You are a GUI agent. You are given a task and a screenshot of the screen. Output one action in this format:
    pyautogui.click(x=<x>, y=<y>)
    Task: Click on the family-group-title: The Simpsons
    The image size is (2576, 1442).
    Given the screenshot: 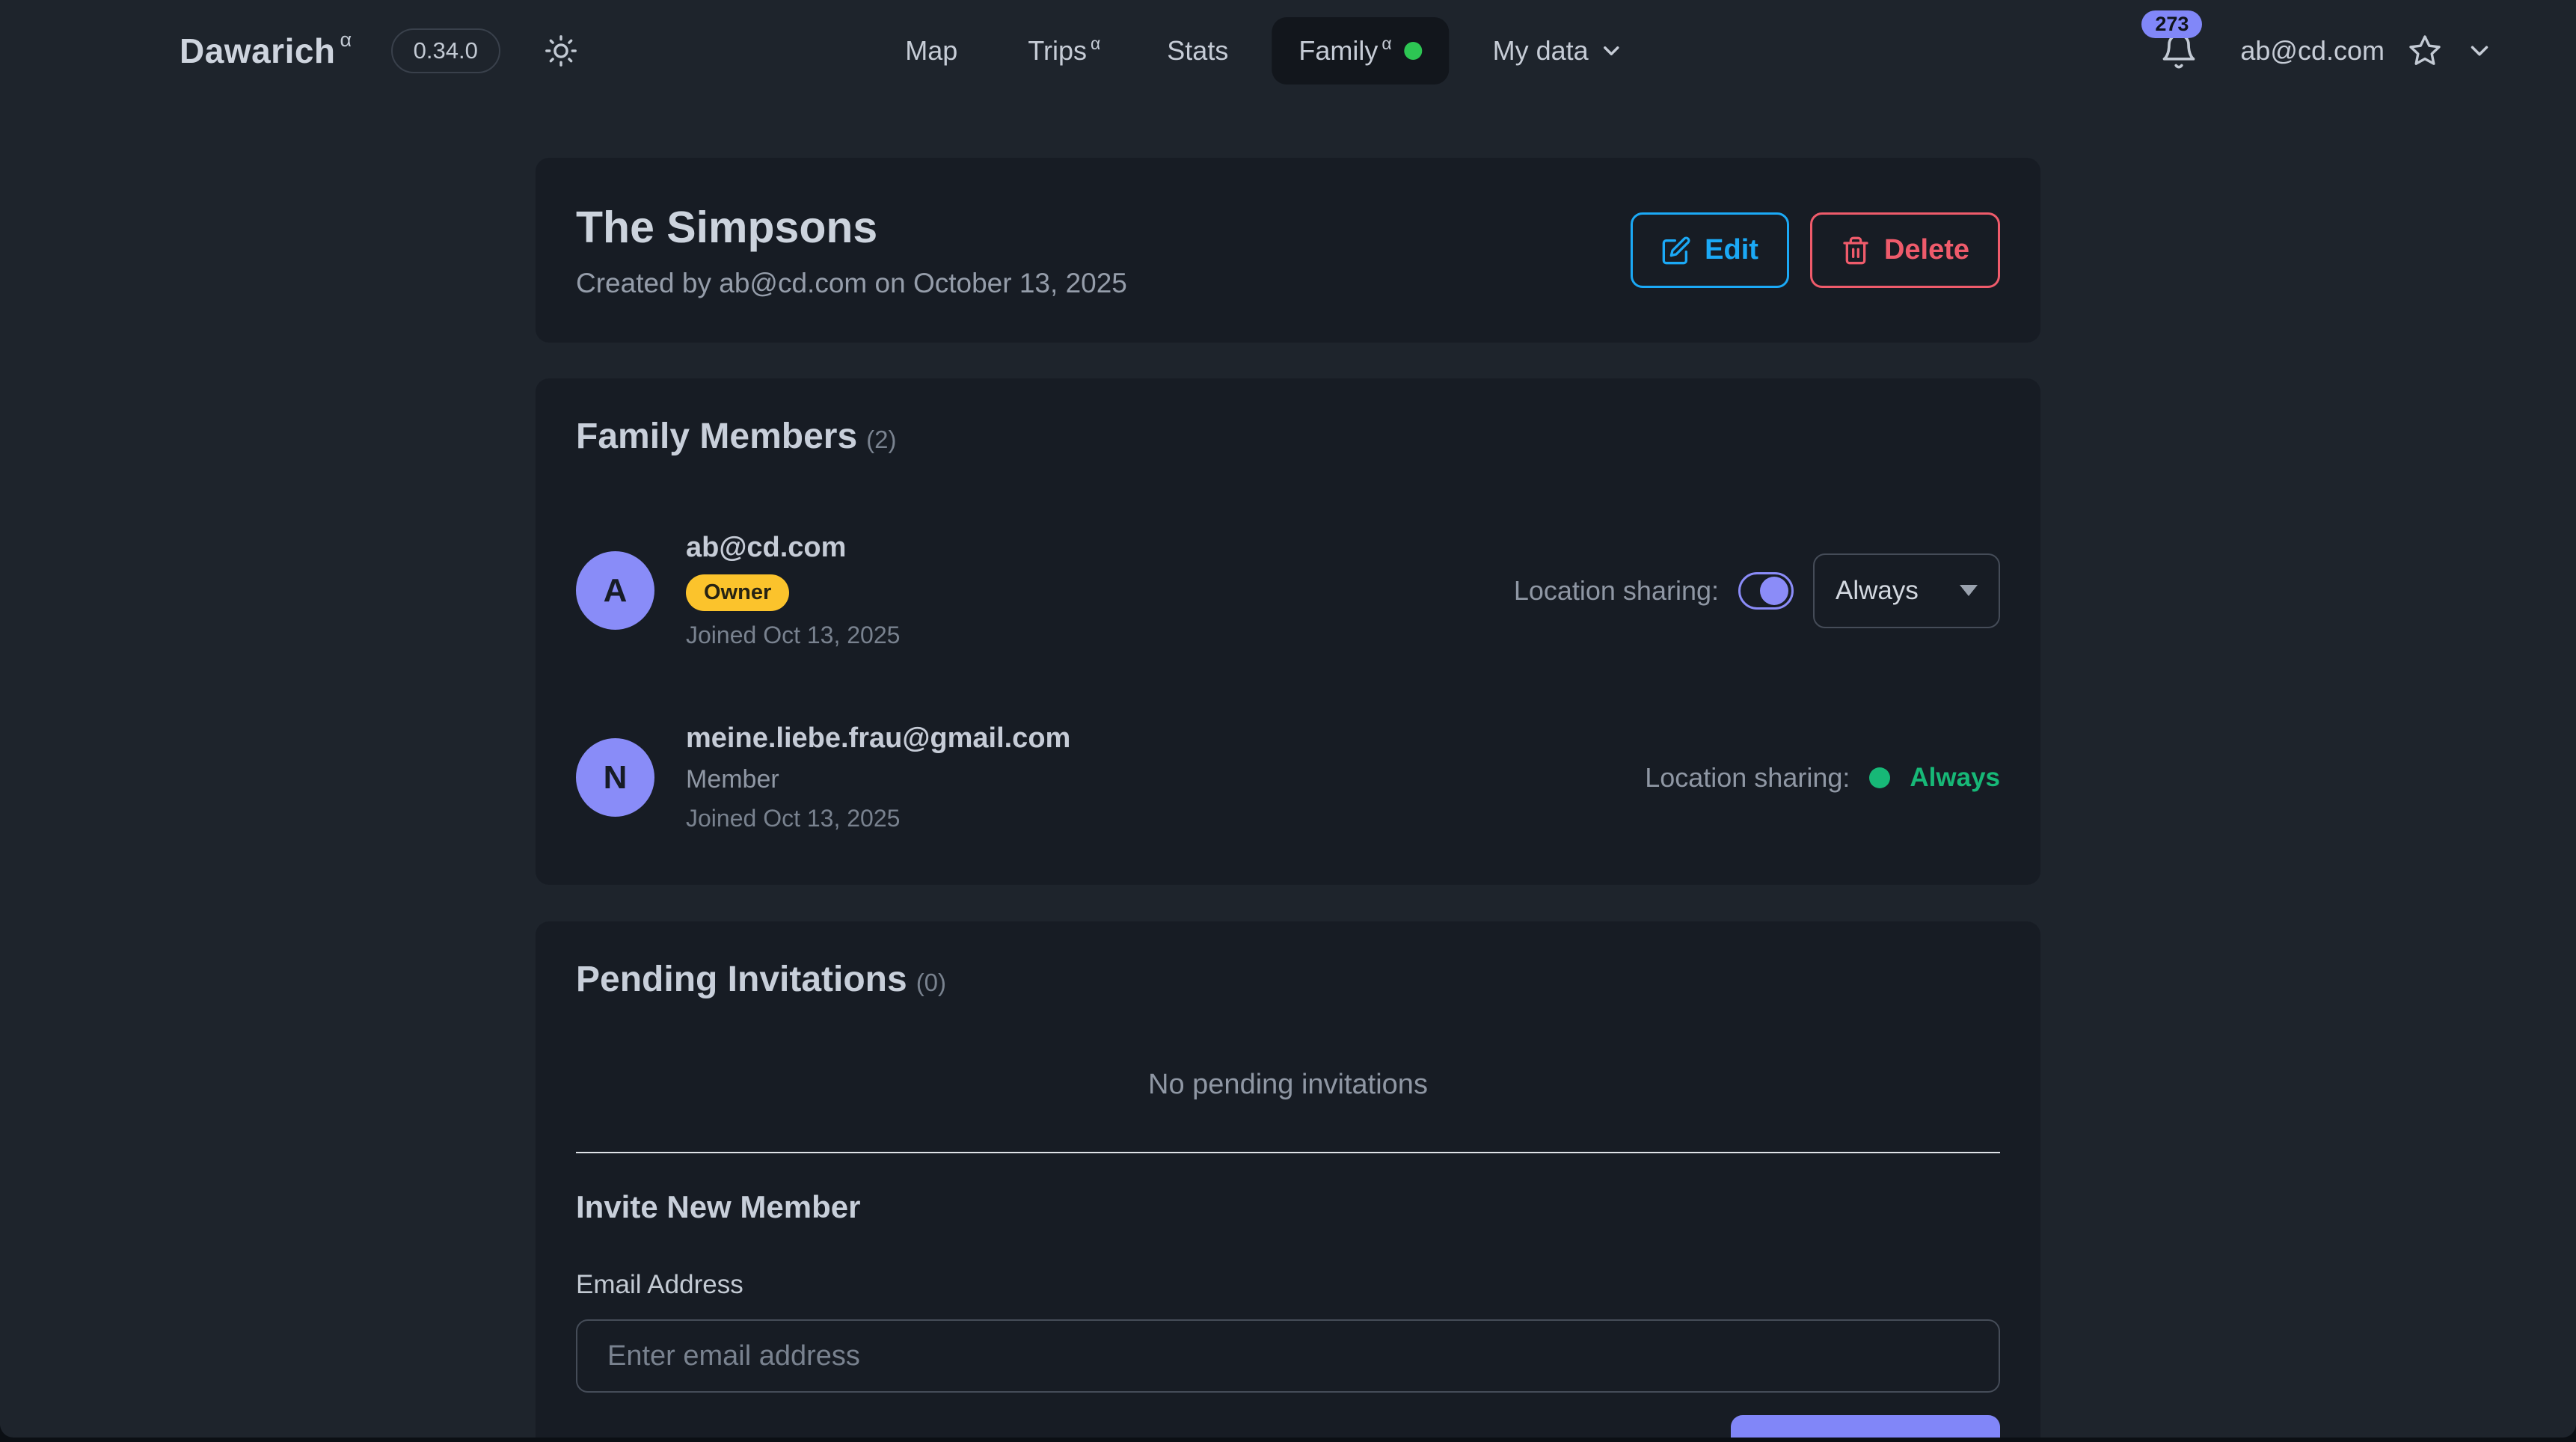 What is the action you would take?
    pyautogui.click(x=727, y=227)
    